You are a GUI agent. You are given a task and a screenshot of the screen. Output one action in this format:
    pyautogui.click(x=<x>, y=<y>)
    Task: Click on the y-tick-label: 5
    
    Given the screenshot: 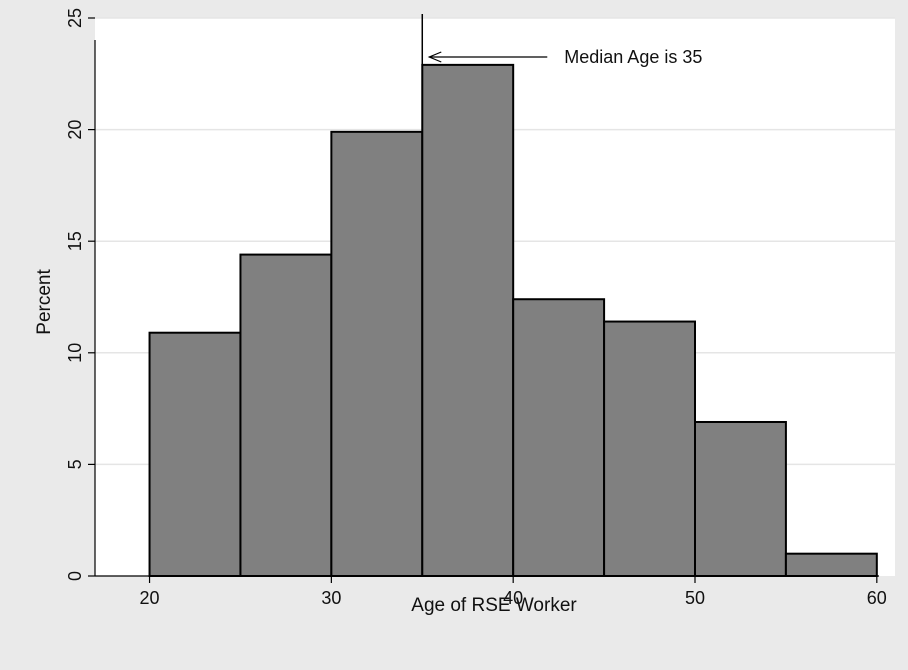 What is the action you would take?
    pyautogui.click(x=75, y=464)
    